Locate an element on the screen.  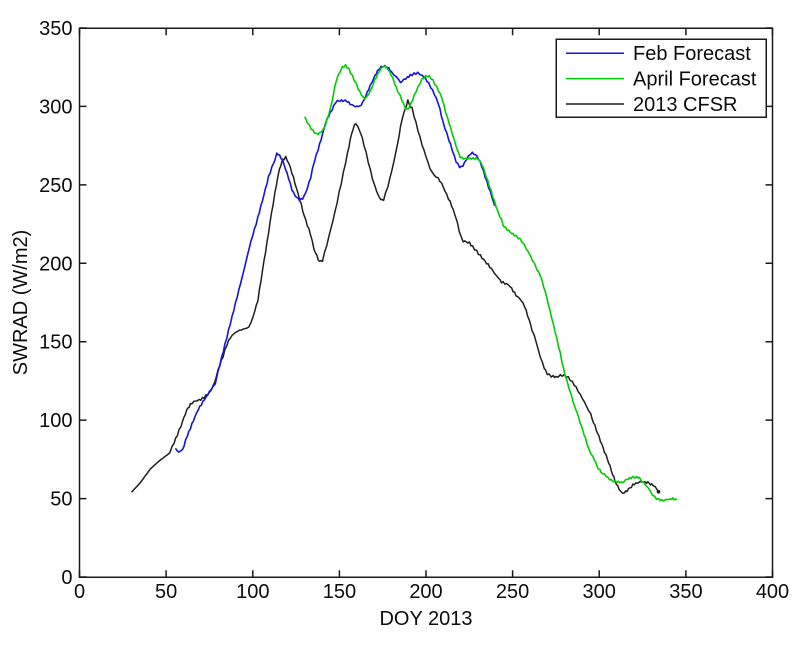
svg-text: April Forecast is located at coordinates (695, 80).